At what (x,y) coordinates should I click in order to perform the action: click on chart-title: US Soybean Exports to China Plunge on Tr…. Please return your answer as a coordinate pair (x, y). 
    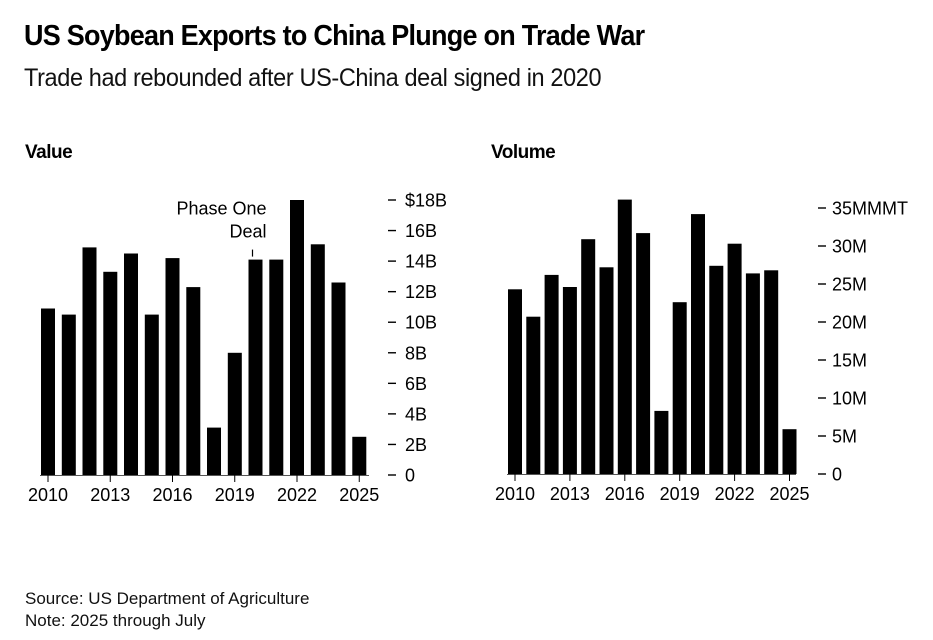
    Looking at the image, I should click on (334, 36).